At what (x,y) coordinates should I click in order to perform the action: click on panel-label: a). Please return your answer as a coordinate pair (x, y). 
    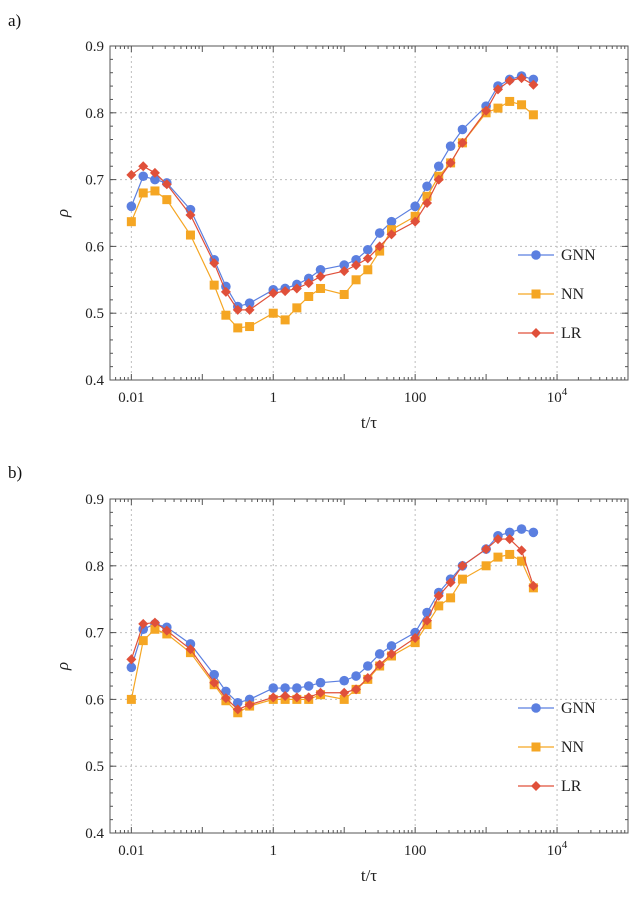
    Looking at the image, I should click on (14, 20).